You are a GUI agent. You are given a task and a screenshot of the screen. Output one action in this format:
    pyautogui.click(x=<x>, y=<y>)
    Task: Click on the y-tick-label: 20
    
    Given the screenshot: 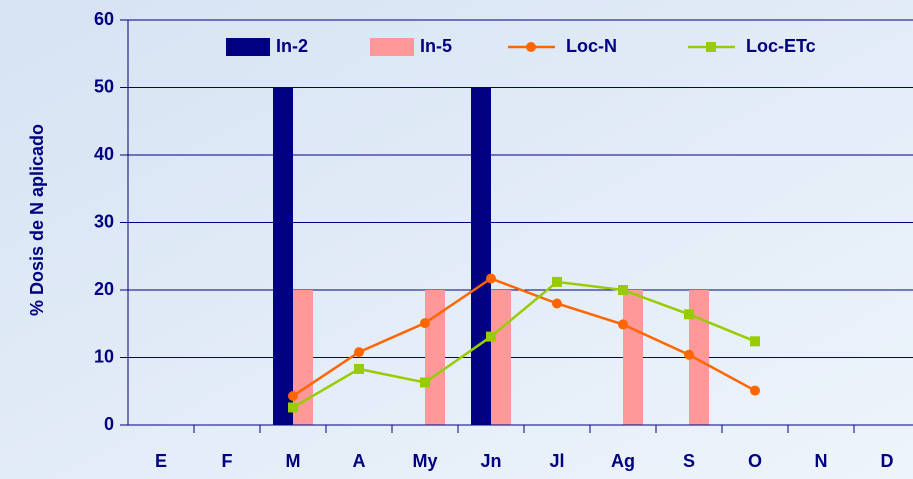 What is the action you would take?
    pyautogui.click(x=104, y=289)
    